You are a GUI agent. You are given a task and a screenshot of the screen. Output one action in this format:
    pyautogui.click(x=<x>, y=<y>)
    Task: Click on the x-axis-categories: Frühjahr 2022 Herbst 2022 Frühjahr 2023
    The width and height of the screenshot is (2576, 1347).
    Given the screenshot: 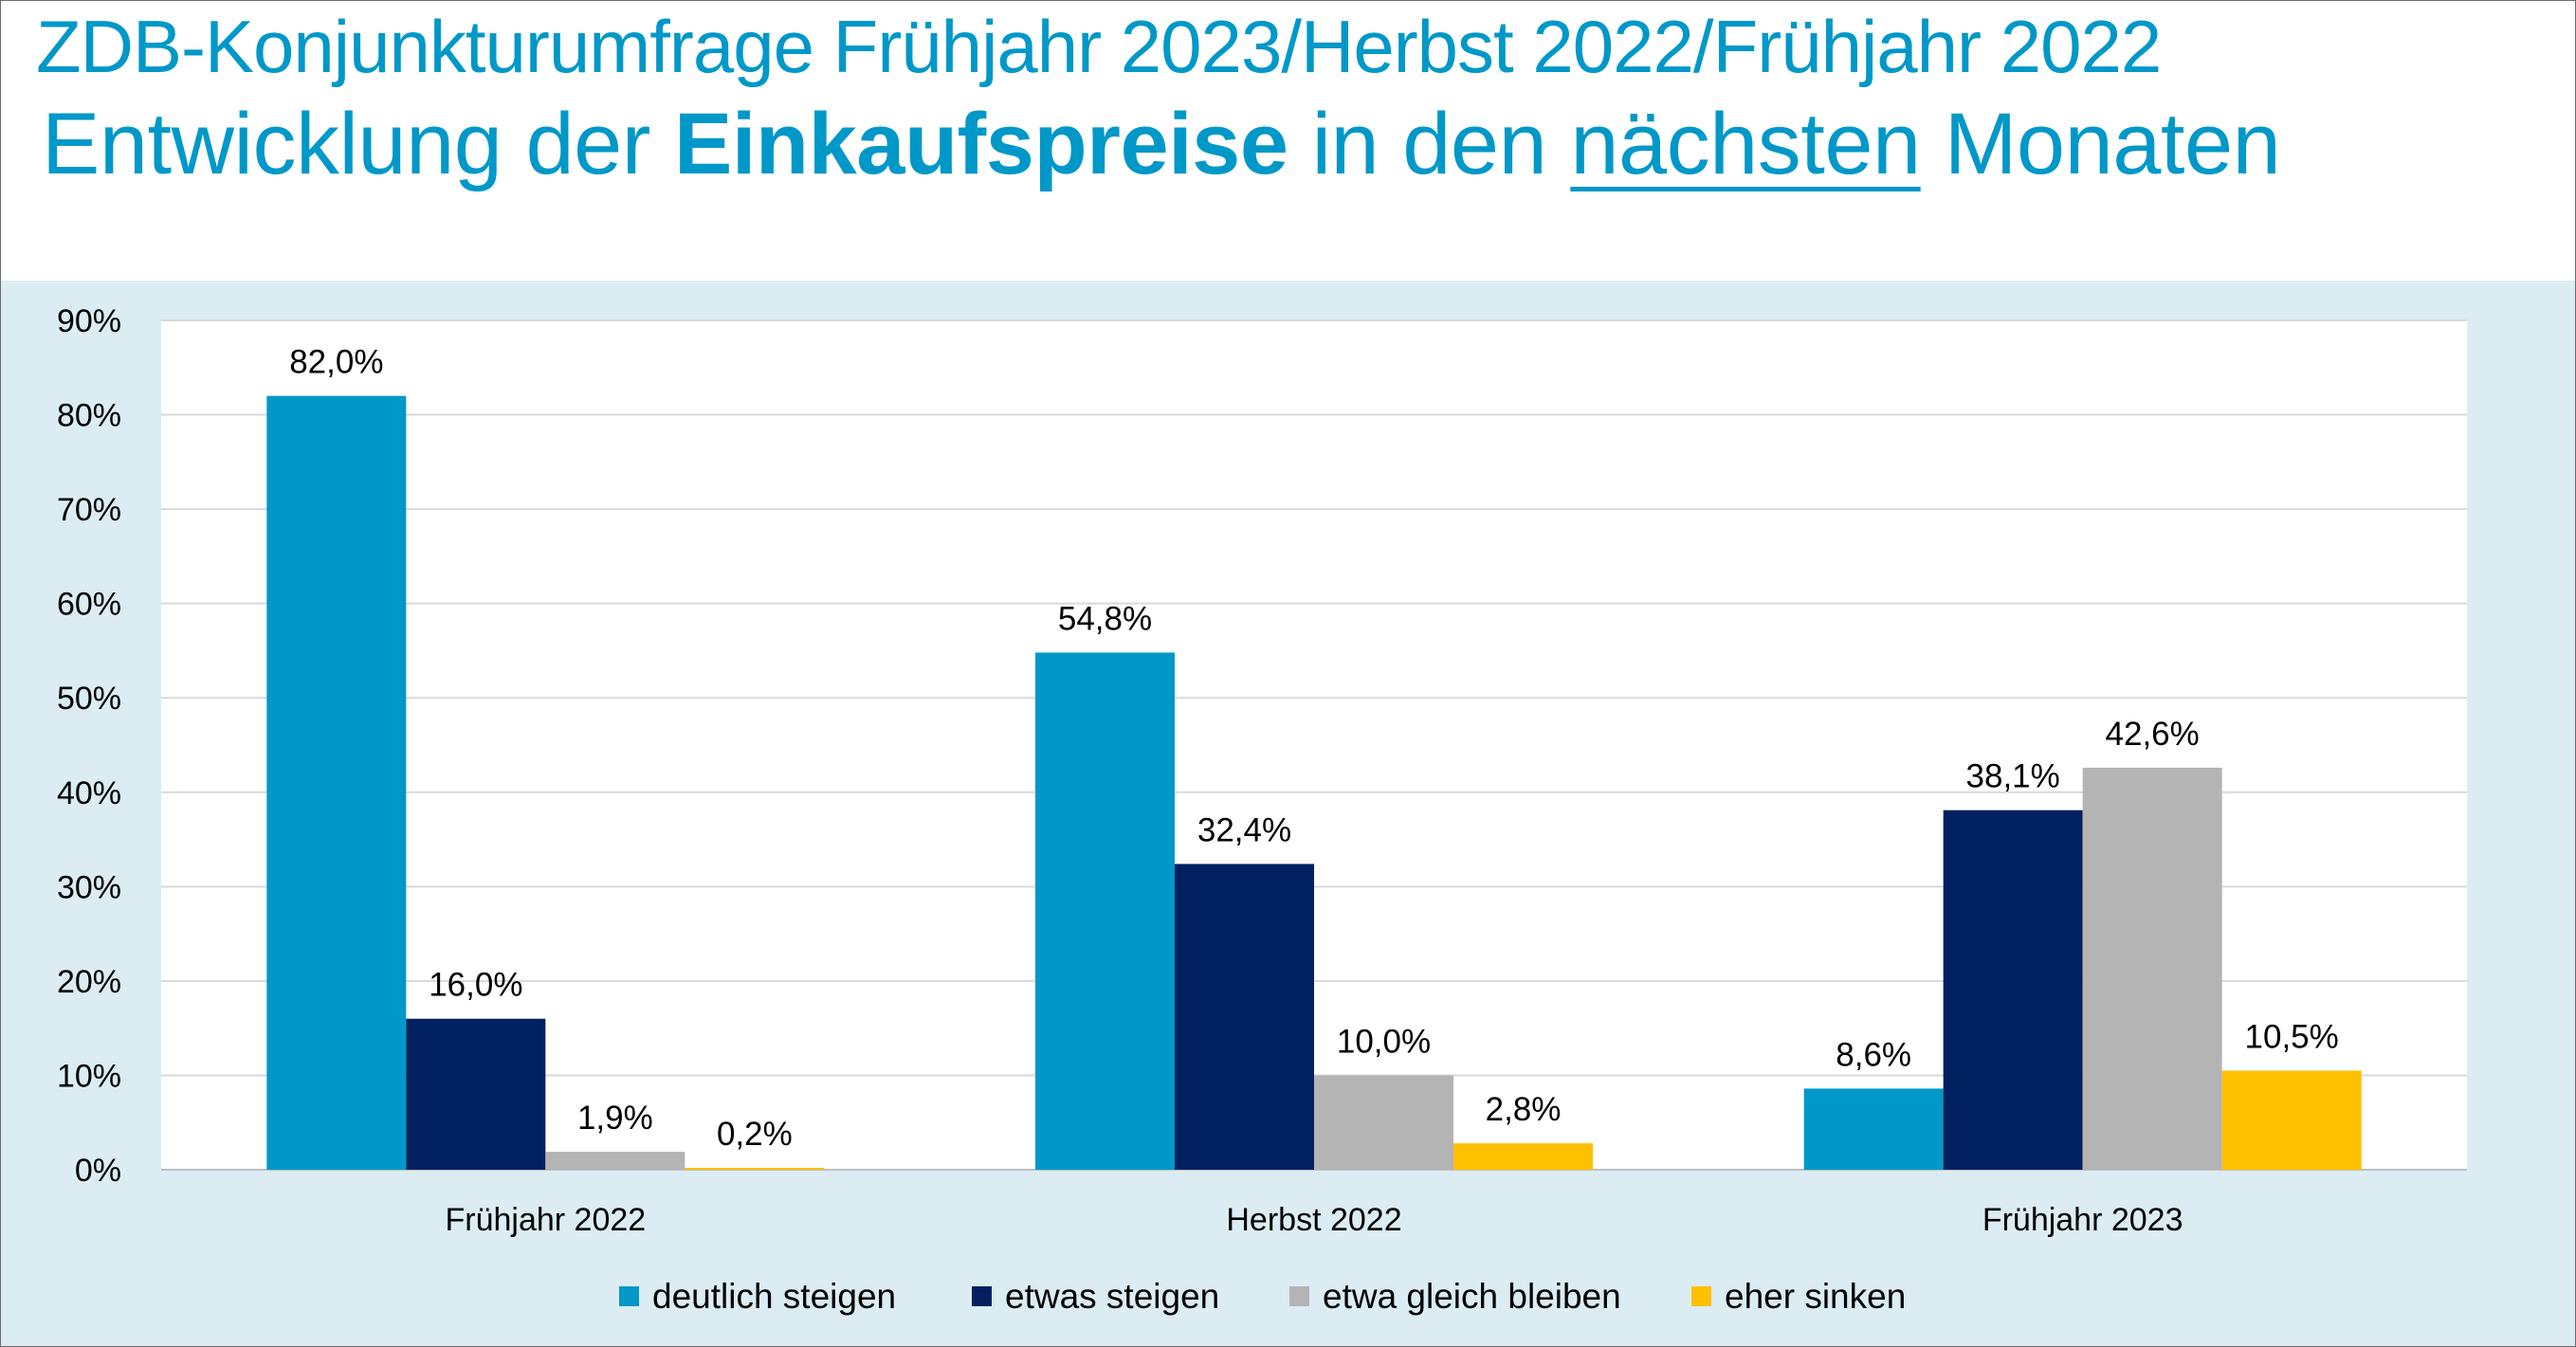 What is the action you would take?
    pyautogui.click(x=1314, y=1220)
    